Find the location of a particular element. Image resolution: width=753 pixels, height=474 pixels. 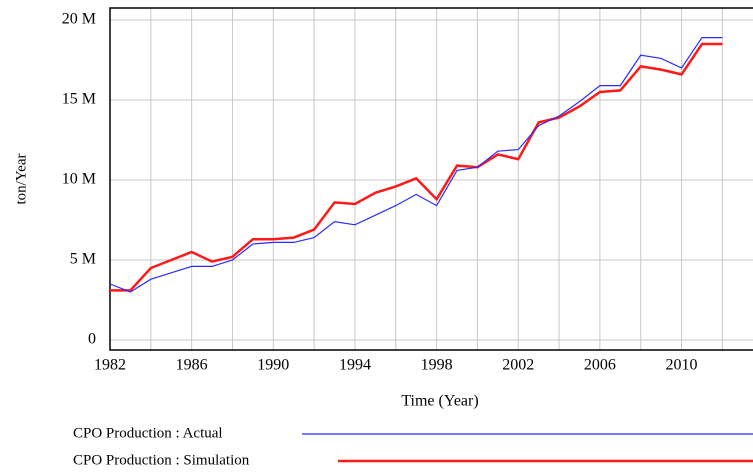

legend-label: CPO Production : Simulation is located at coordinates (161, 460).